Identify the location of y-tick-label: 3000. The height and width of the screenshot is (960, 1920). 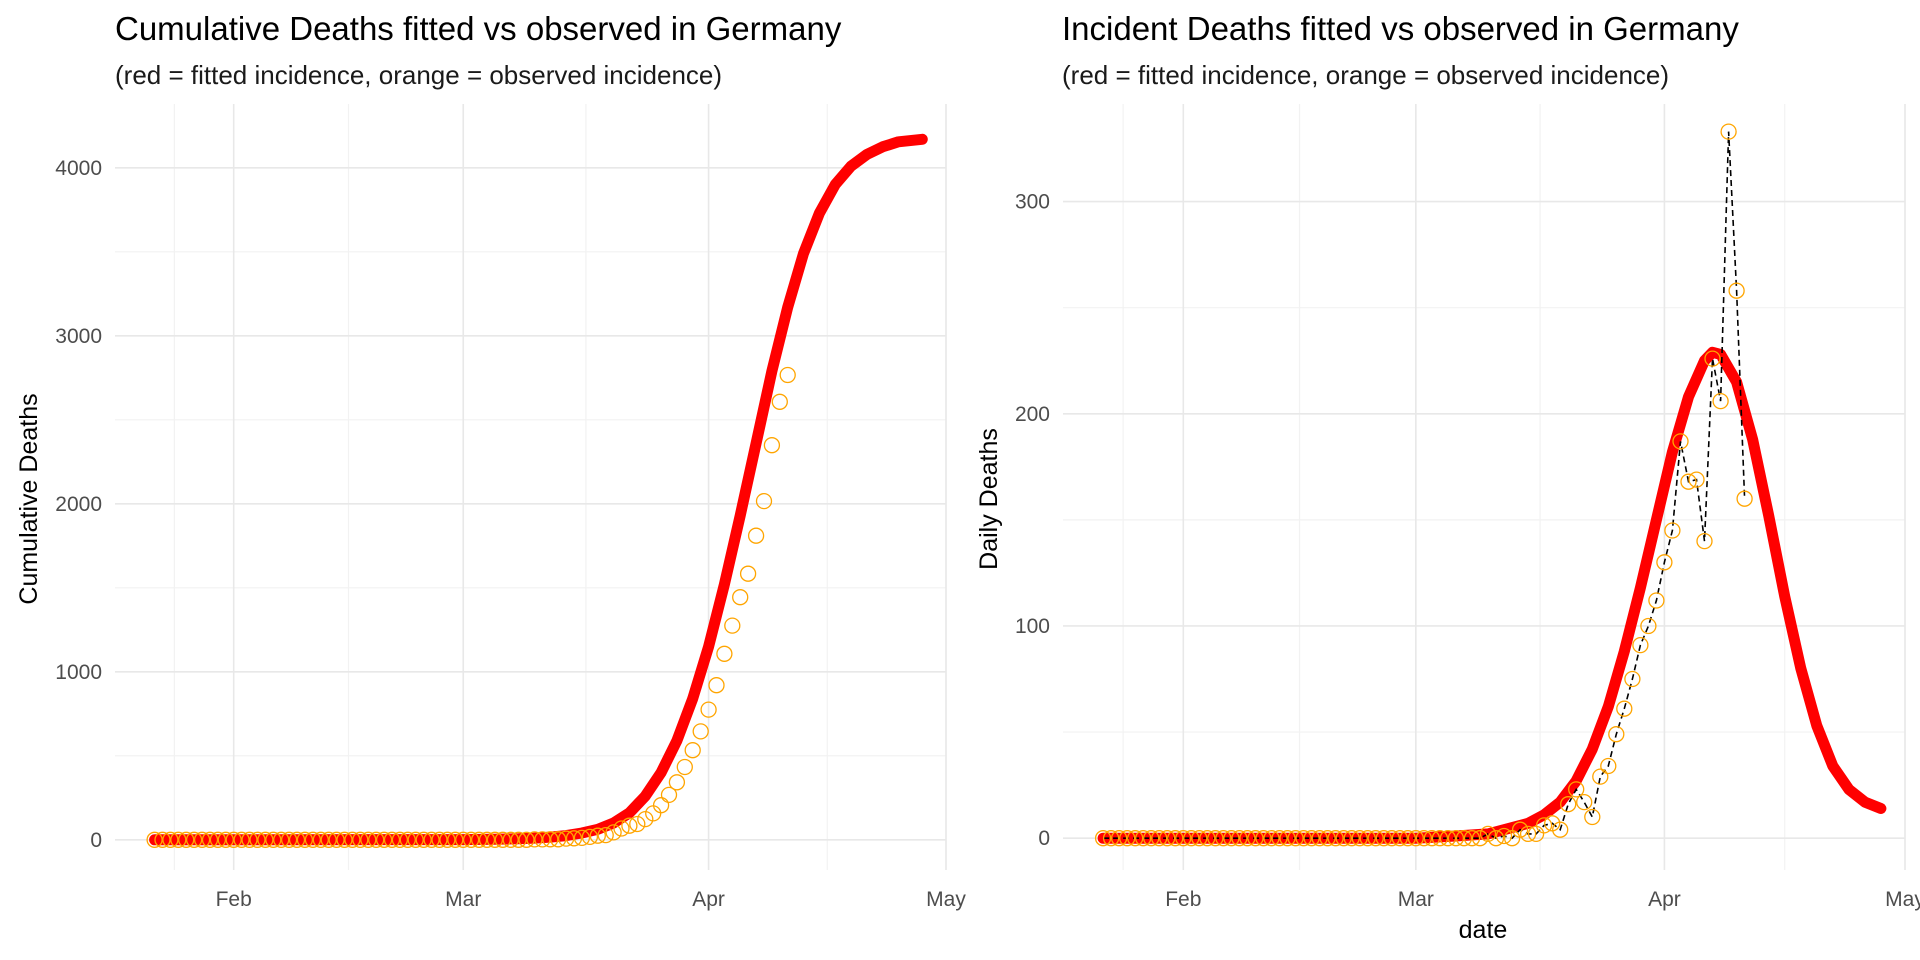
(78, 336).